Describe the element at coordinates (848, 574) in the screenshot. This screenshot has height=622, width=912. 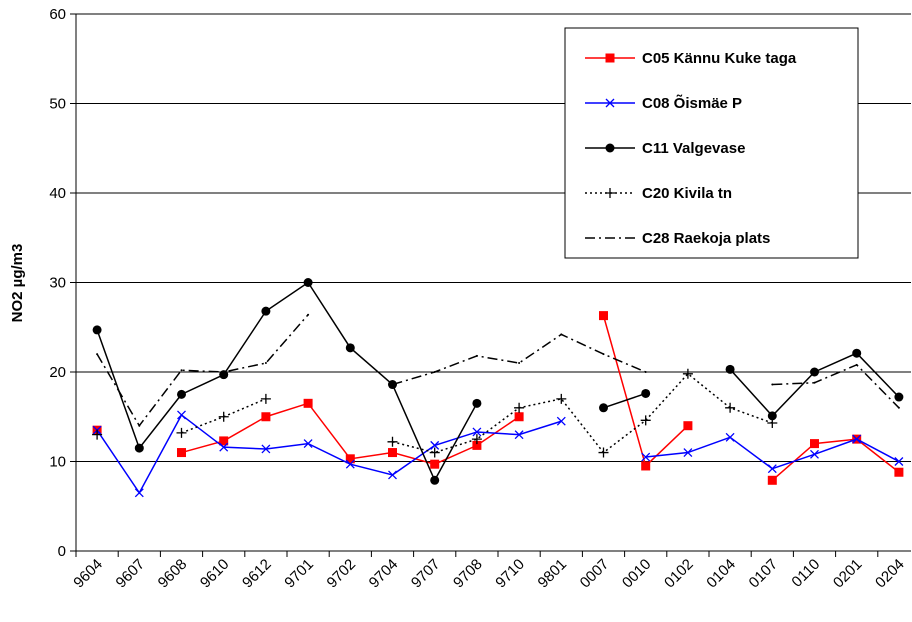
I see `x-tick-label: 0201` at that location.